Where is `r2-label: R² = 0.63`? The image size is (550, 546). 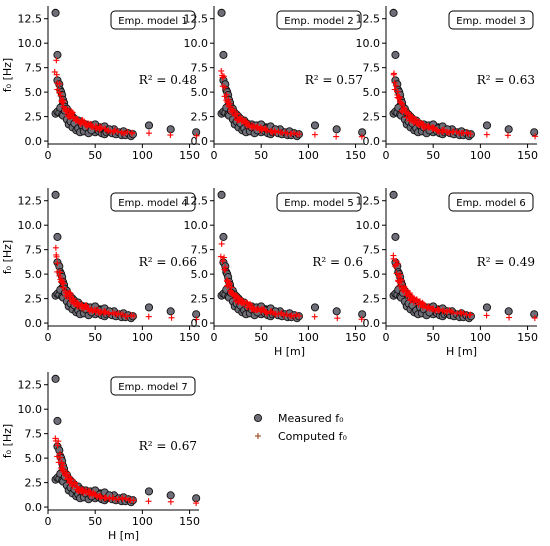 r2-label: R² = 0.63 is located at coordinates (506, 80).